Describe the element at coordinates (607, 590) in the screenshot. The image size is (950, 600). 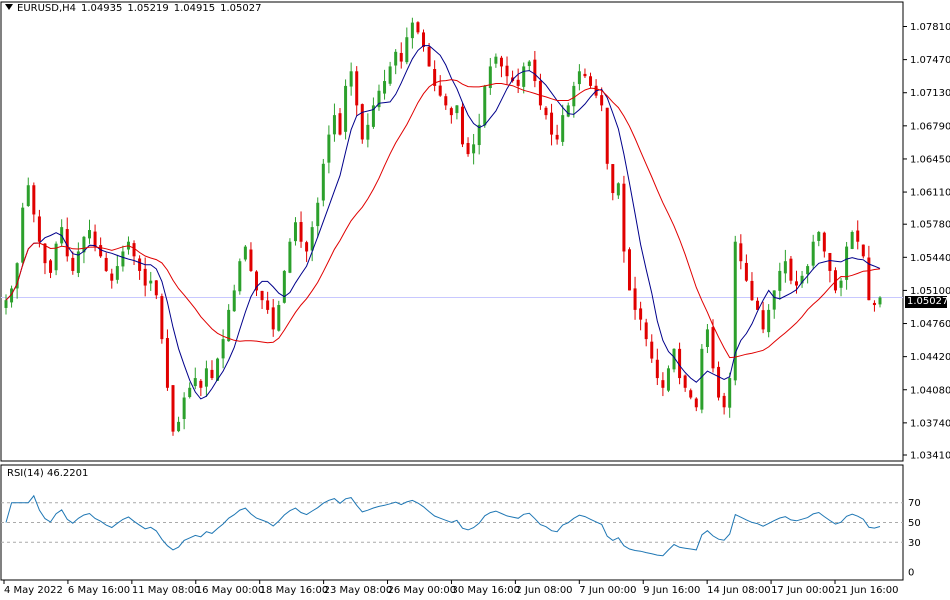
I see `x-tick-label: 7 Jun 00:00` at that location.